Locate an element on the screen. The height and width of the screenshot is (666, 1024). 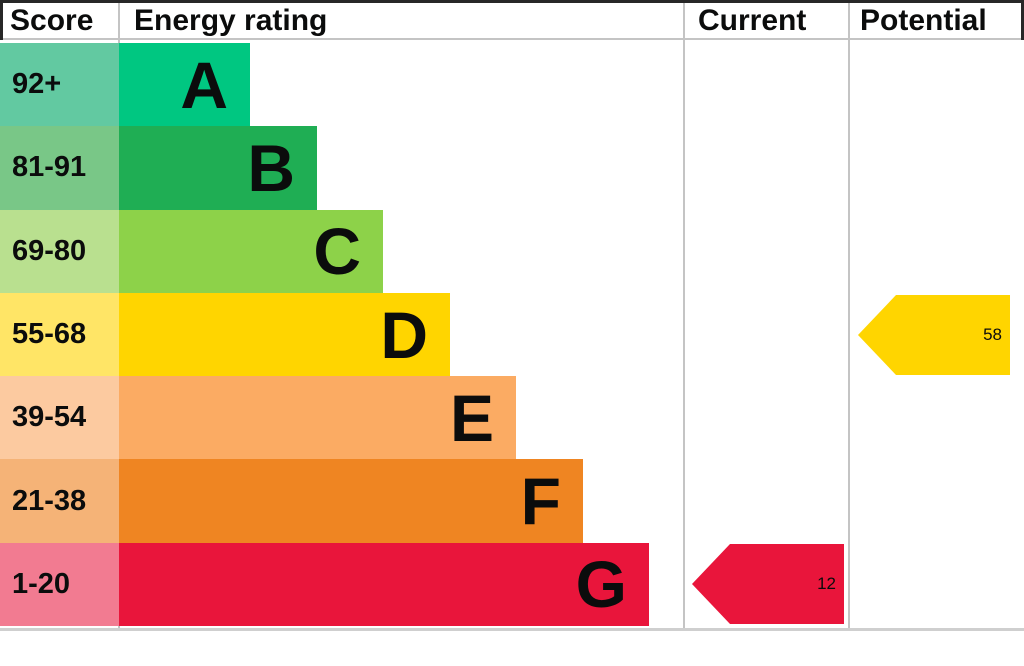
band-bar: E is located at coordinates (317, 418).